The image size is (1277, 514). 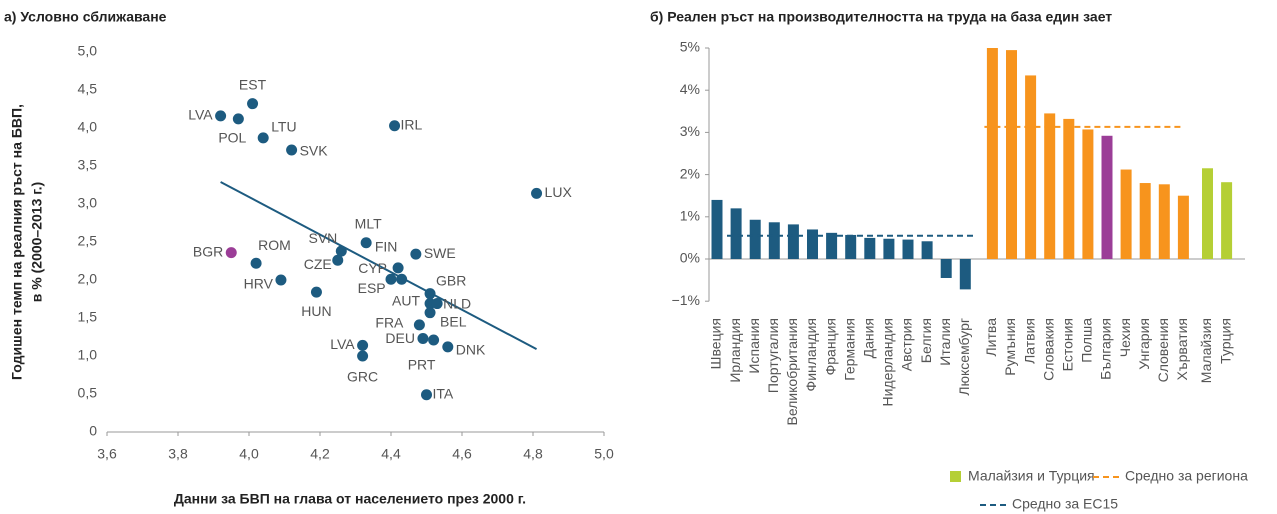 I want to click on category-label-group: Ирландия, so click(x=735, y=350).